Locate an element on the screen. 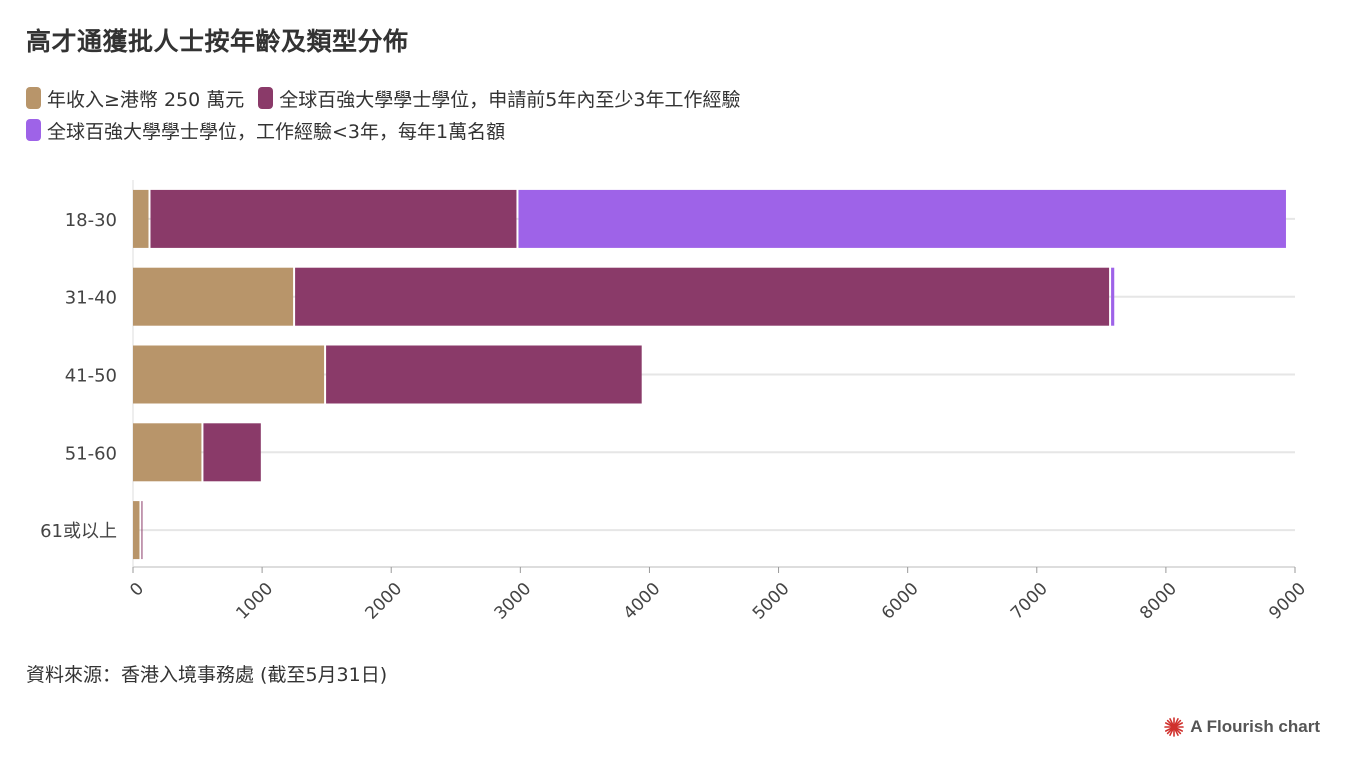  y-tick-label: 31-40 is located at coordinates (91, 298).